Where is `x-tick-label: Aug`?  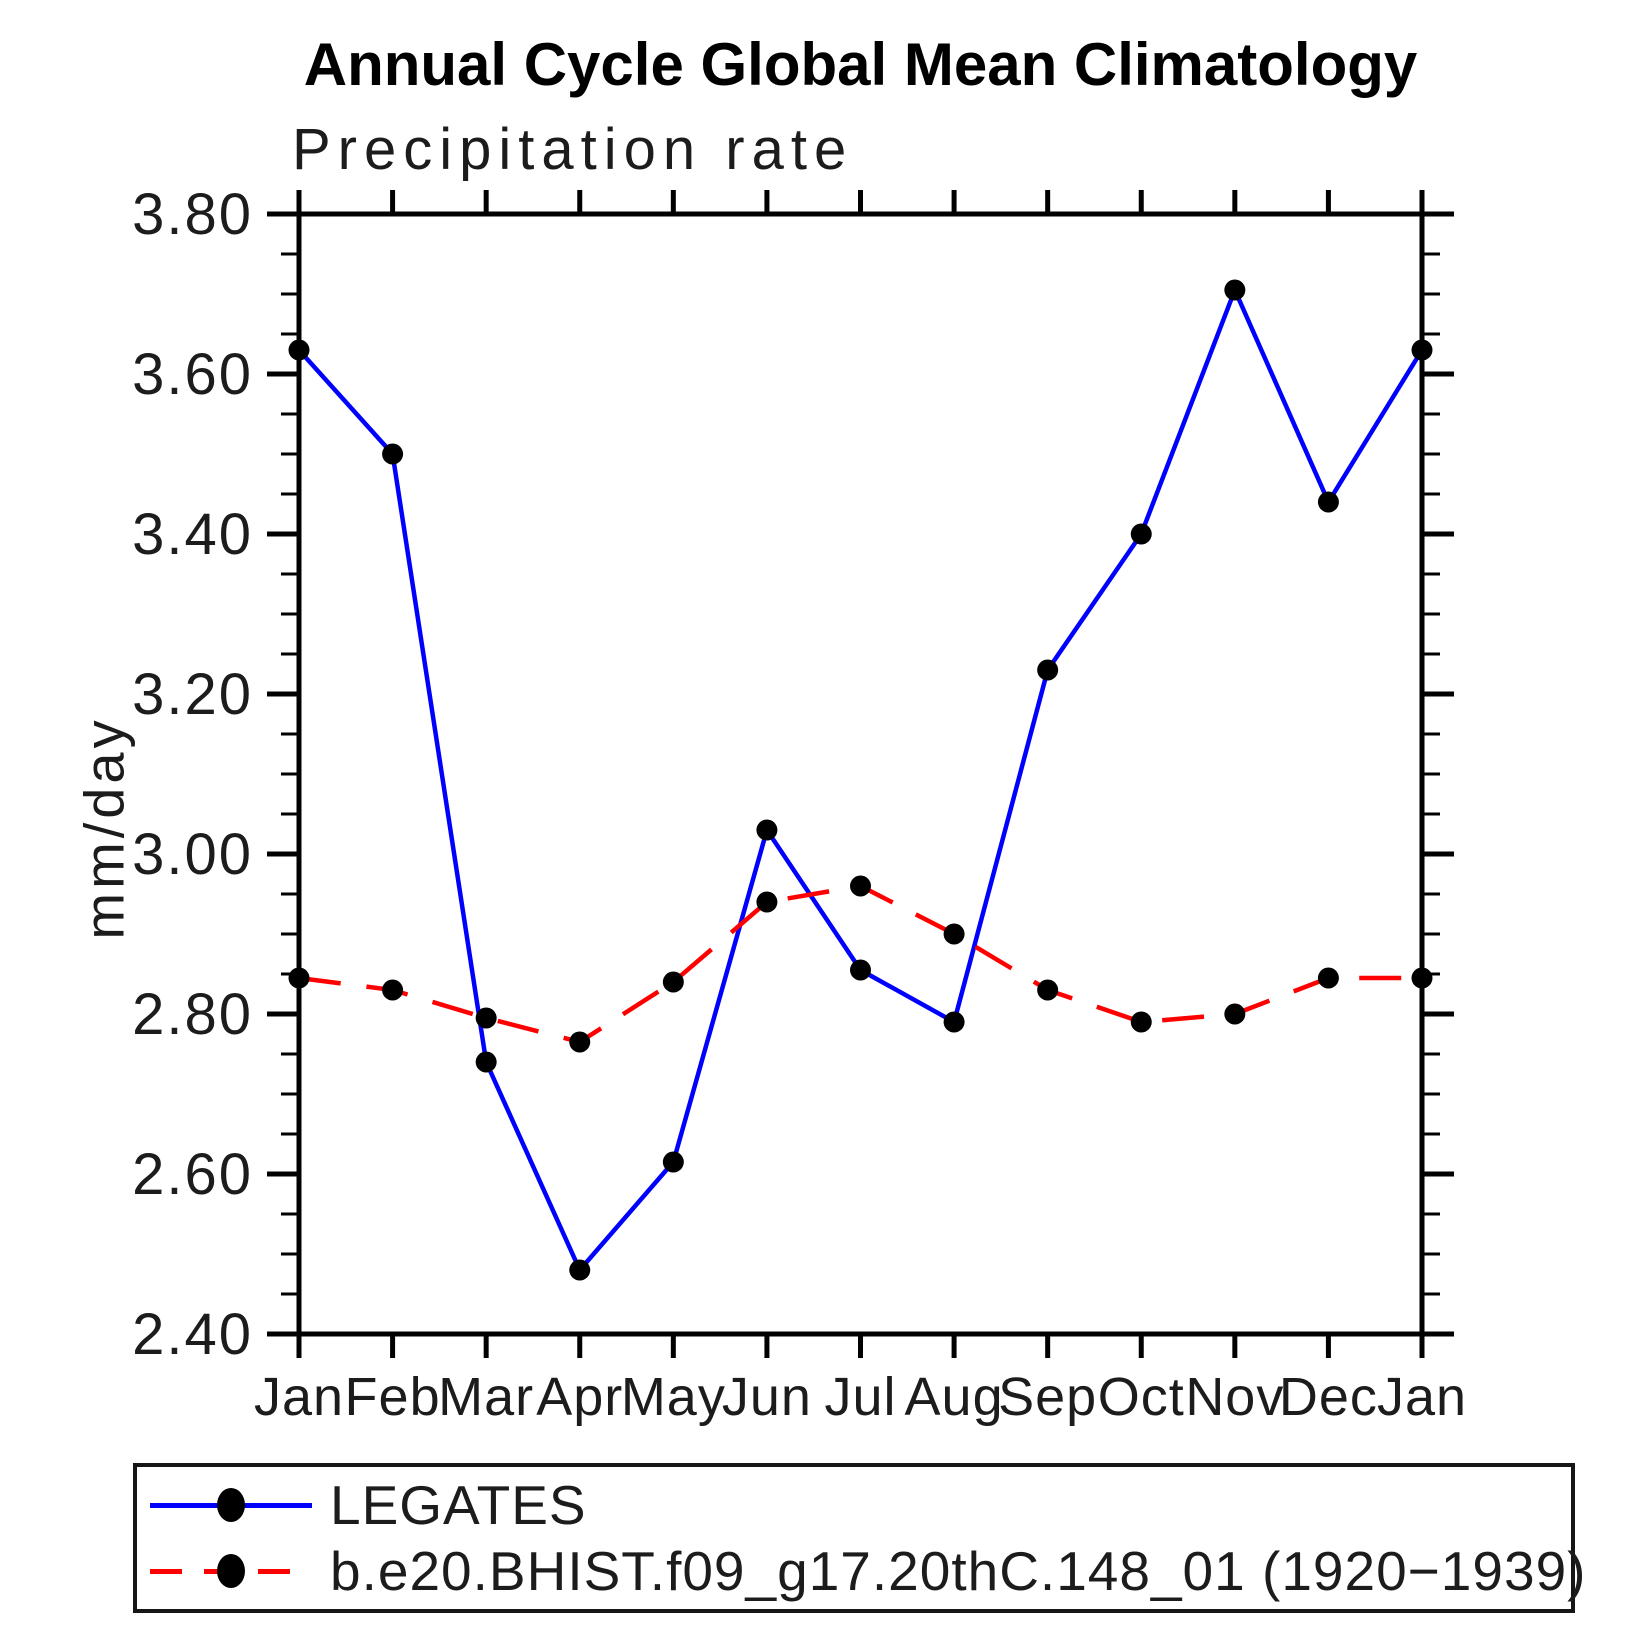 x-tick-label: Aug is located at coordinates (954, 1397).